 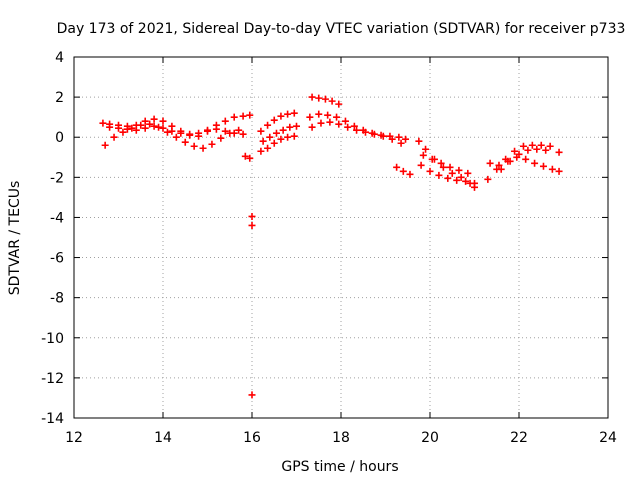 What do you see at coordinates (59, 58) in the screenshot?
I see `y-tick-label: 4` at bounding box center [59, 58].